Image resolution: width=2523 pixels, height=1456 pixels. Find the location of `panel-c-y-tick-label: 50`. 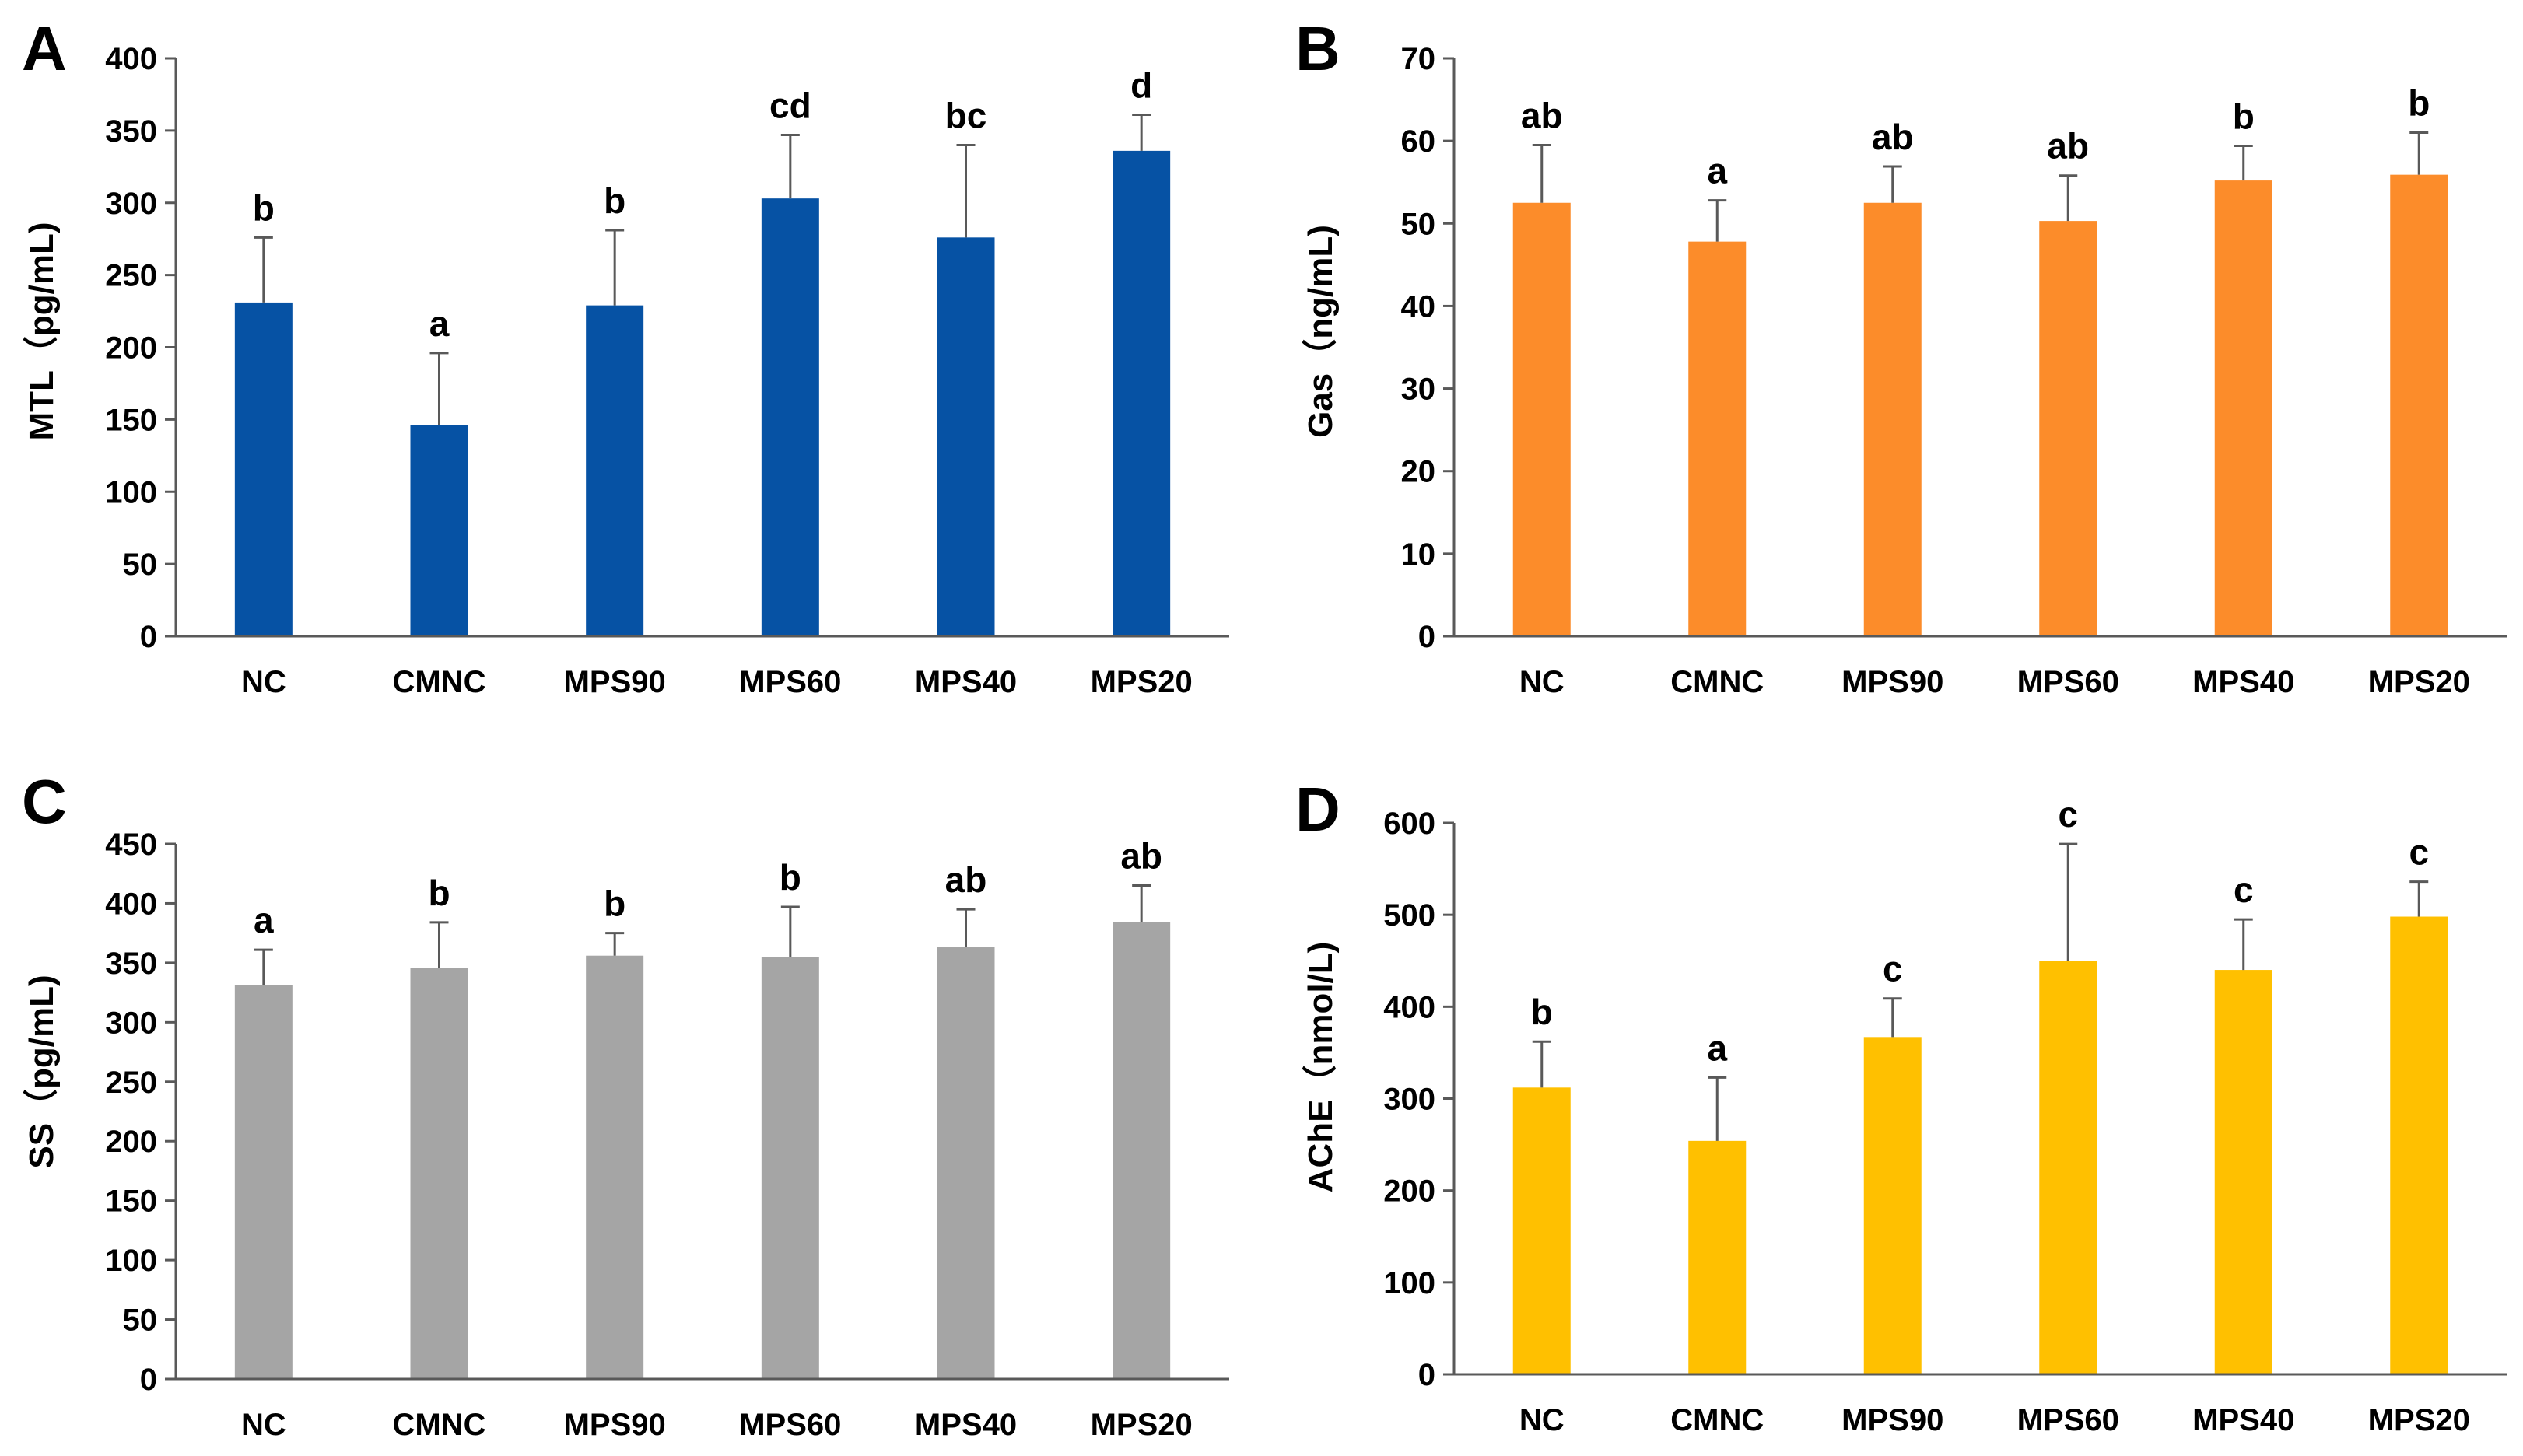

panel-c-y-tick-label: 50 is located at coordinates (140, 1321).